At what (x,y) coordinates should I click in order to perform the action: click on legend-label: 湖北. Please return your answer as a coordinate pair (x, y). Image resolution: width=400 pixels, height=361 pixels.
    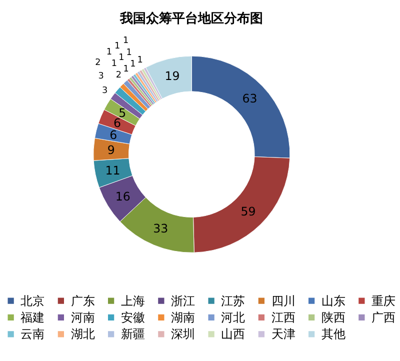
    Looking at the image, I should click on (82, 334).